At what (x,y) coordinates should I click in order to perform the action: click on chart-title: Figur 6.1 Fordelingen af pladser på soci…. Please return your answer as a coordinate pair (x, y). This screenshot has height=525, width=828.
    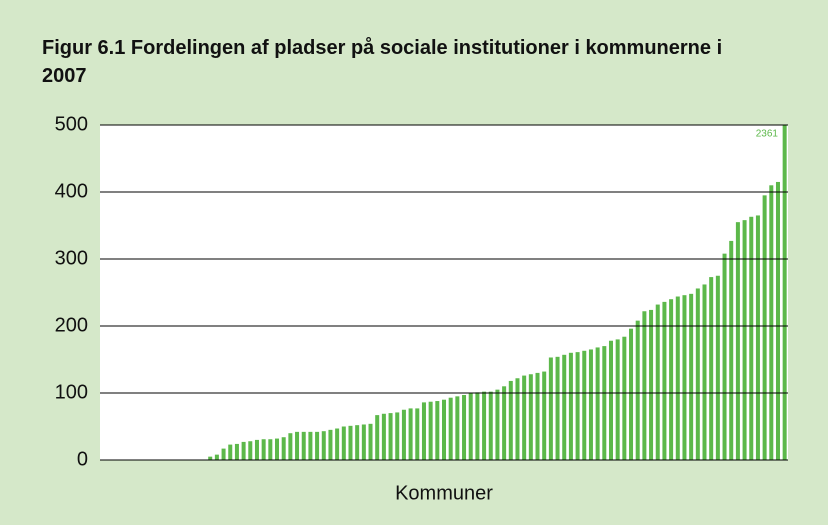
    Looking at the image, I should click on (382, 62).